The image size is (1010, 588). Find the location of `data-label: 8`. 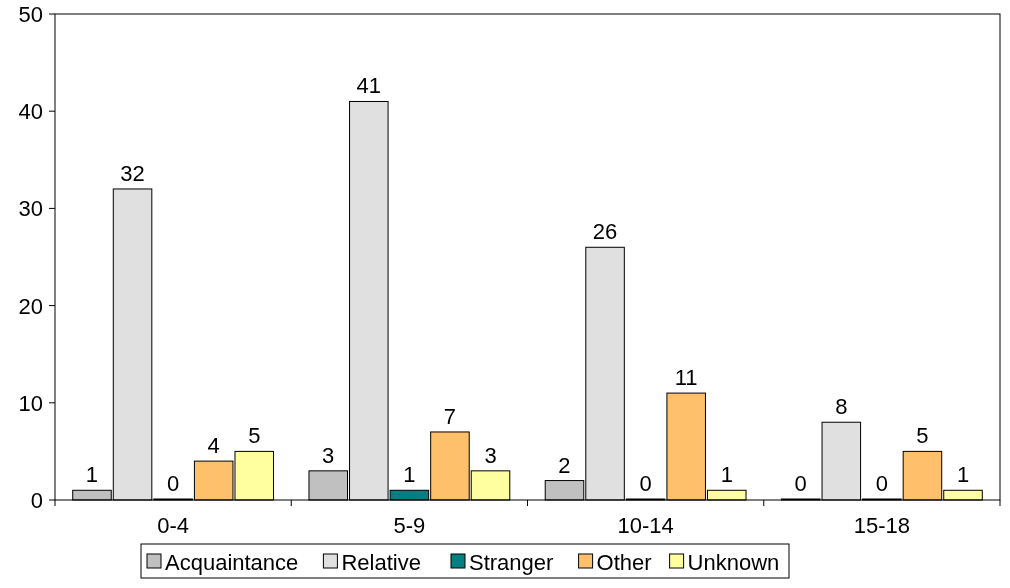

data-label: 8 is located at coordinates (841, 407).